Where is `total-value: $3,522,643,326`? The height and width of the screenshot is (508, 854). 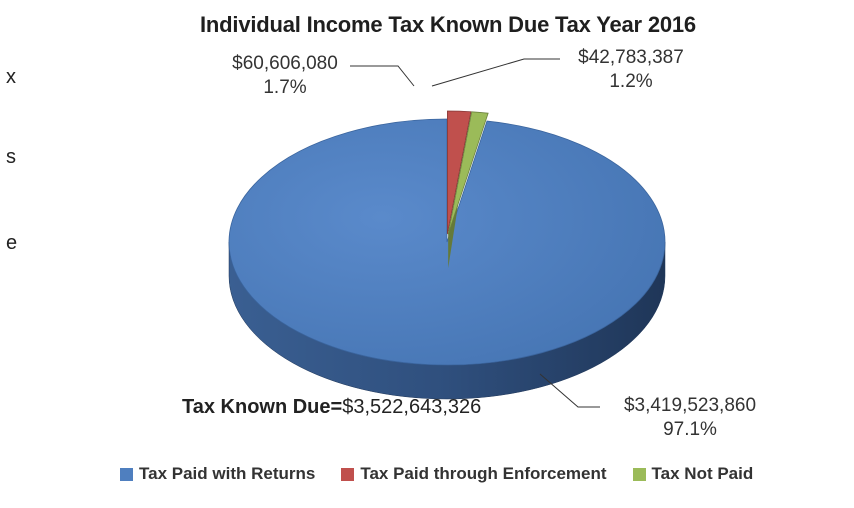
total-value: $3,522,643,326 is located at coordinates (412, 407).